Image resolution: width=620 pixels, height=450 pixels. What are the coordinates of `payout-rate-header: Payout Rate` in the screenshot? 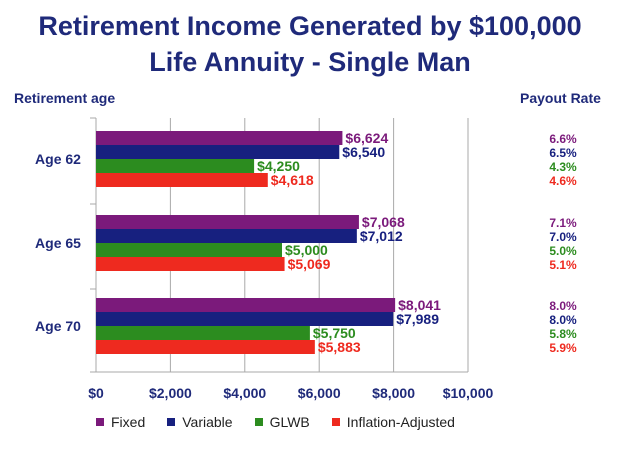 It's located at (560, 98).